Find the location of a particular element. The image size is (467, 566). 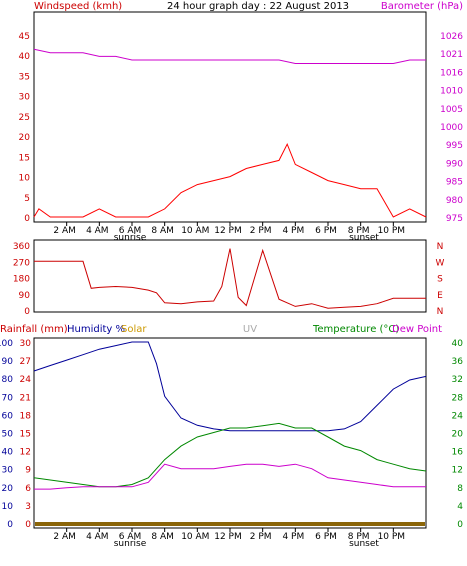

humidity-tick-label: 70 is located at coordinates (8, 398).